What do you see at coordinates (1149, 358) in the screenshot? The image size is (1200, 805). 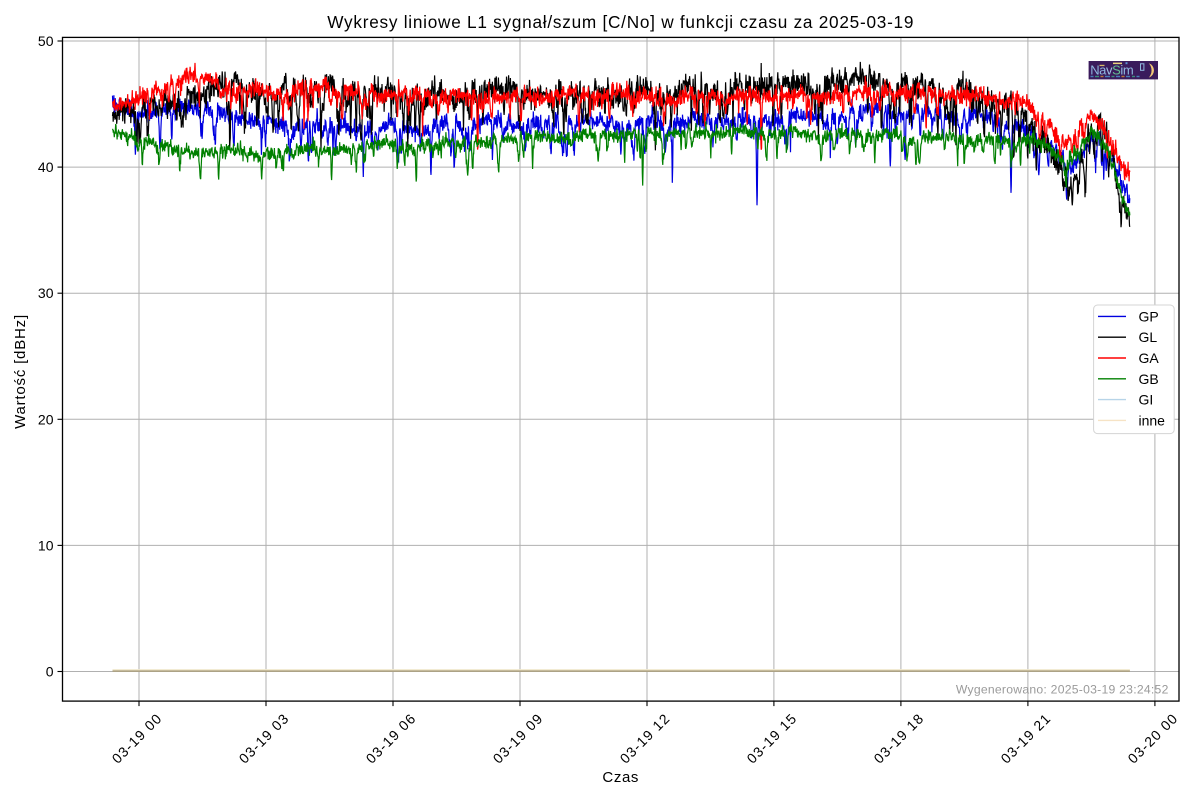 I see `svg-text: GA` at bounding box center [1149, 358].